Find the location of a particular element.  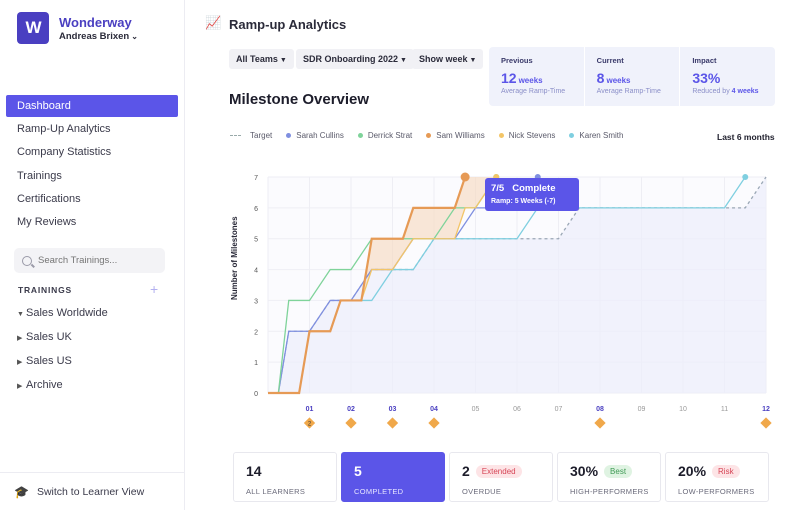

x-tick-label: 01 is located at coordinates (310, 409).